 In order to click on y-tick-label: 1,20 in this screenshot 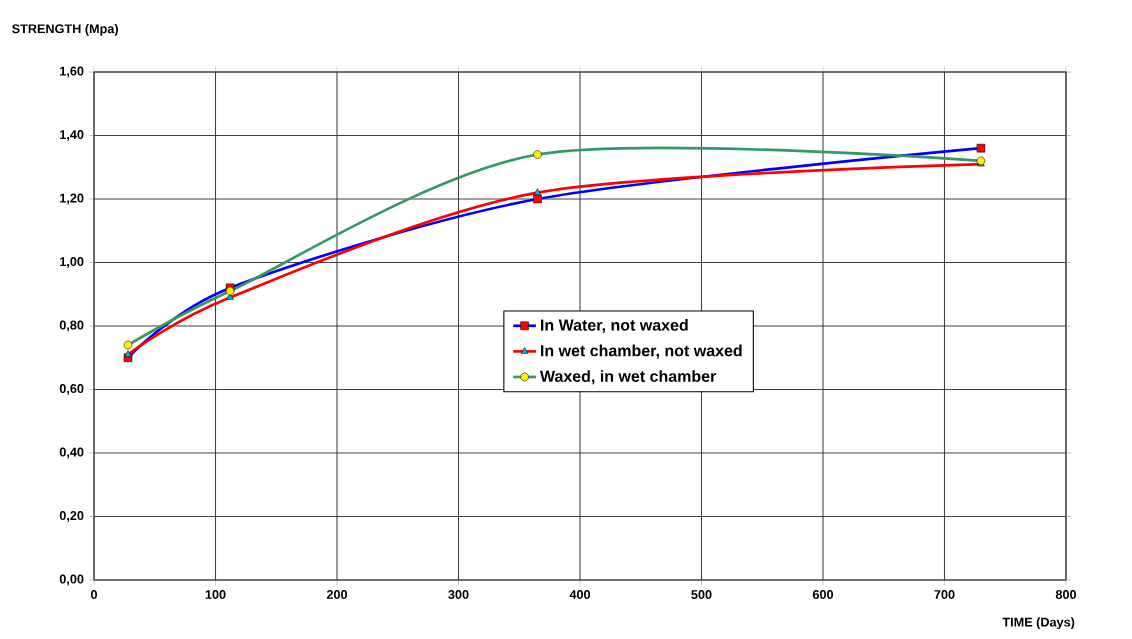, I will do `click(72, 199)`.